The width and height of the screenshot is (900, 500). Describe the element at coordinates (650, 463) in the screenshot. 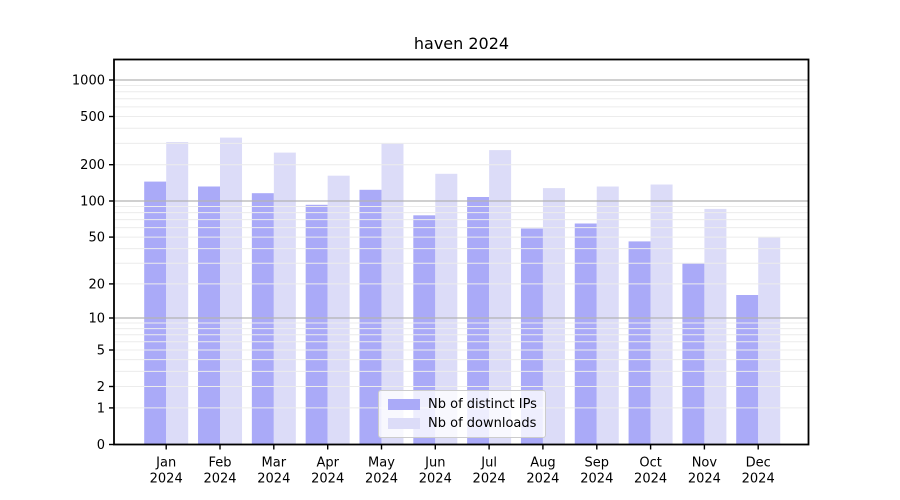

I see `x-tick-label-month: Oct` at that location.